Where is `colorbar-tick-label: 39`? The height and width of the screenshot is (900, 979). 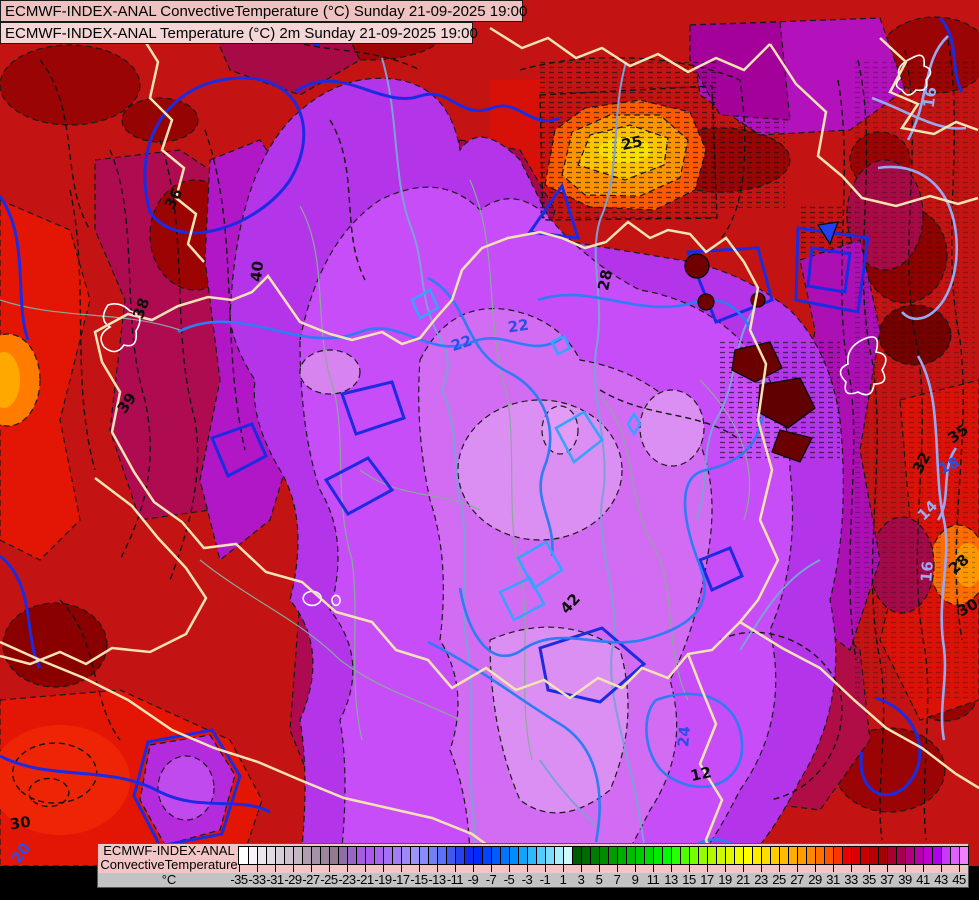 colorbar-tick-label: 39 is located at coordinates (905, 879).